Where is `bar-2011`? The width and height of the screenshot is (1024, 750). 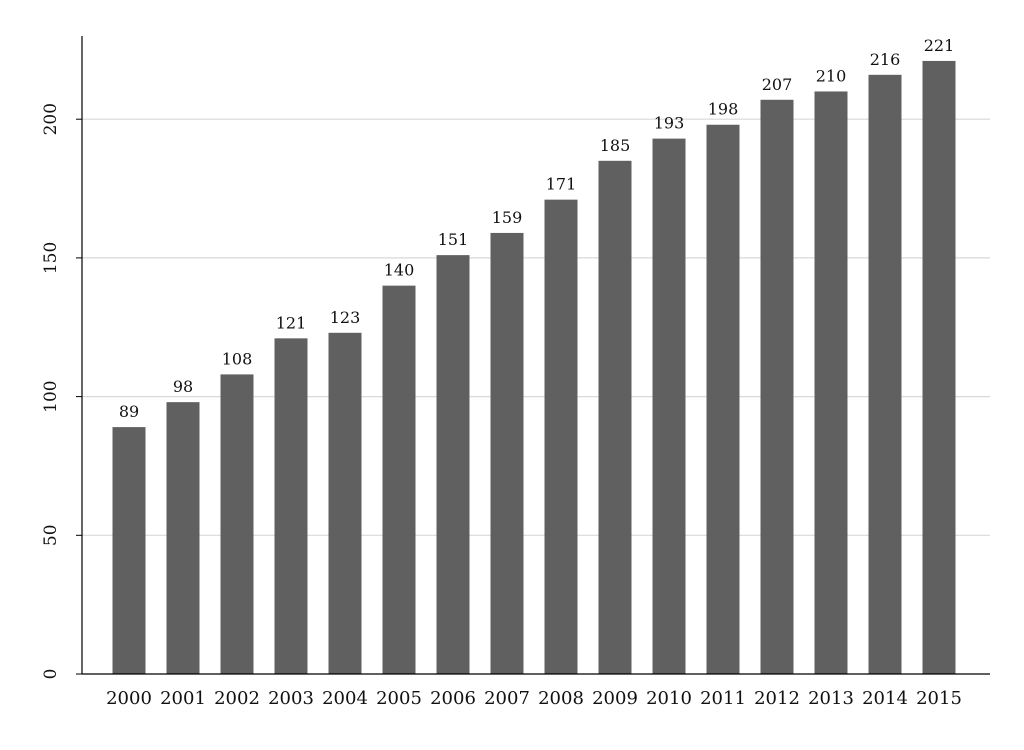 bar-2011 is located at coordinates (723, 399).